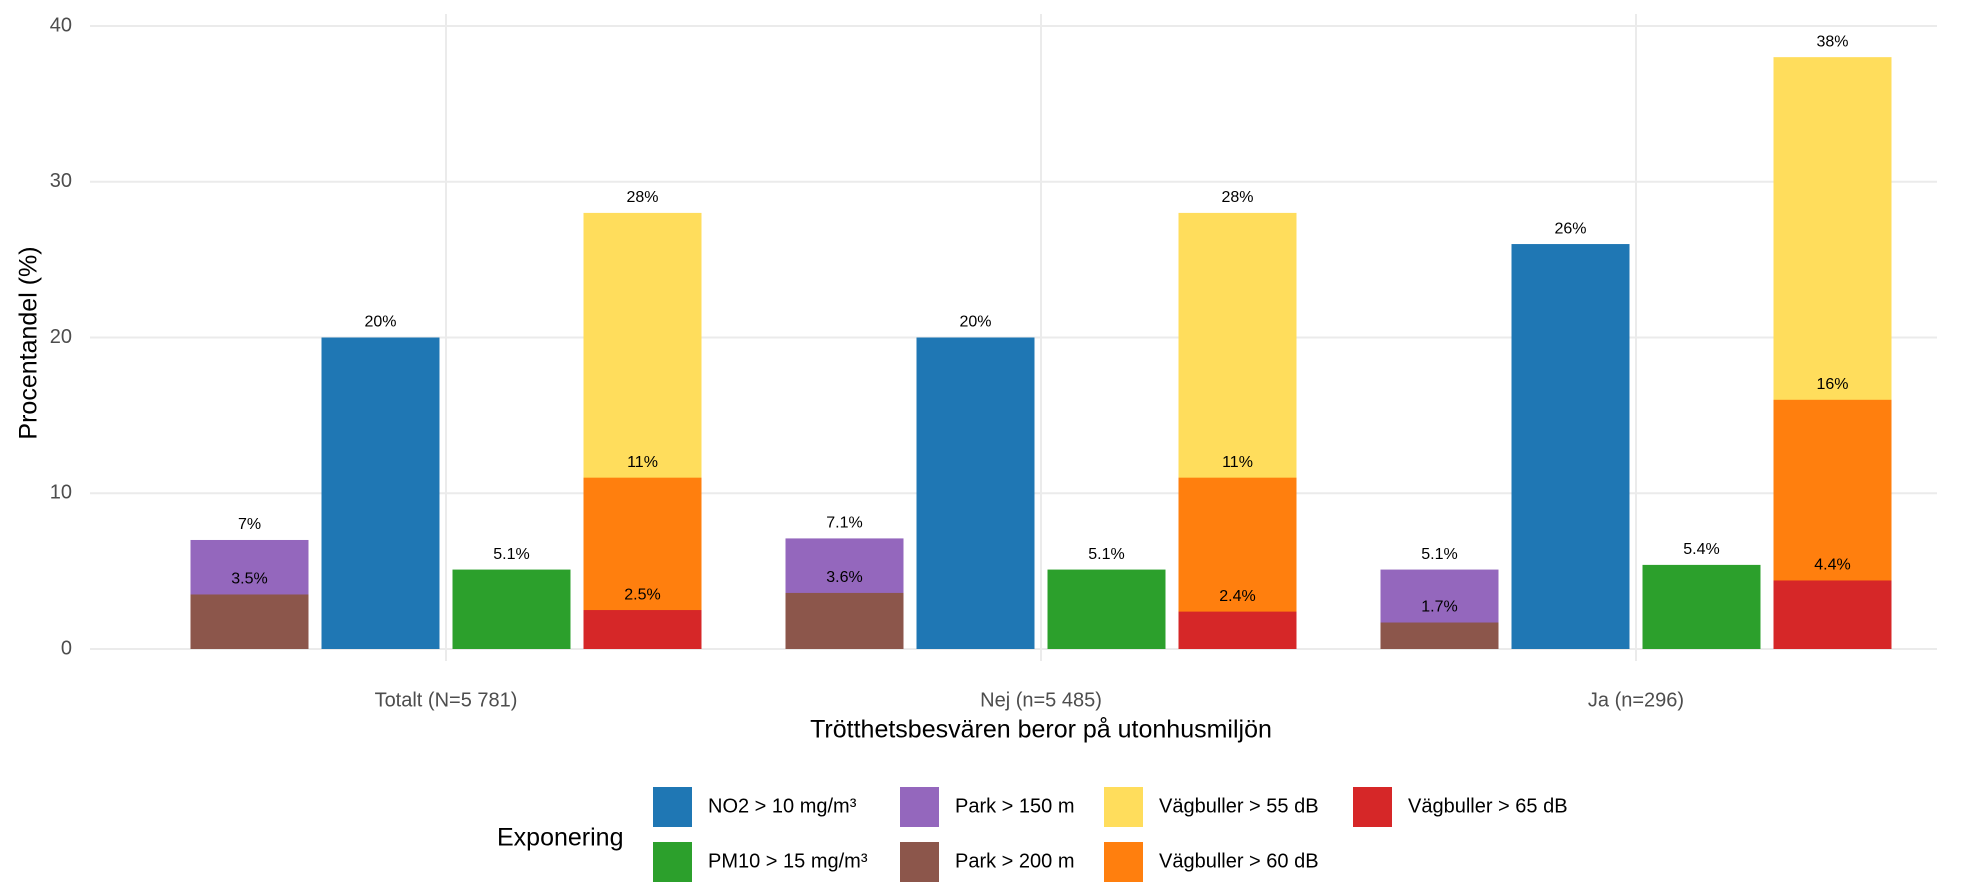 The width and height of the screenshot is (1972, 883). Describe the element at coordinates (782, 806) in the screenshot. I see `legend-label: NO2 > 10 mg/m³` at that location.